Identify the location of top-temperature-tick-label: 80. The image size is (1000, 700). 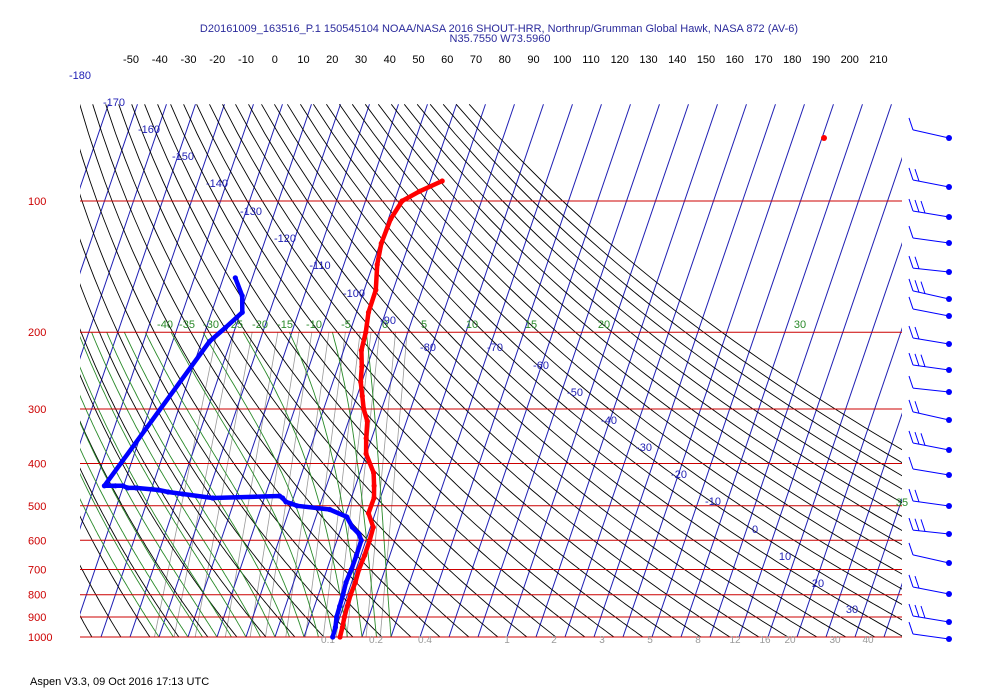
(505, 60).